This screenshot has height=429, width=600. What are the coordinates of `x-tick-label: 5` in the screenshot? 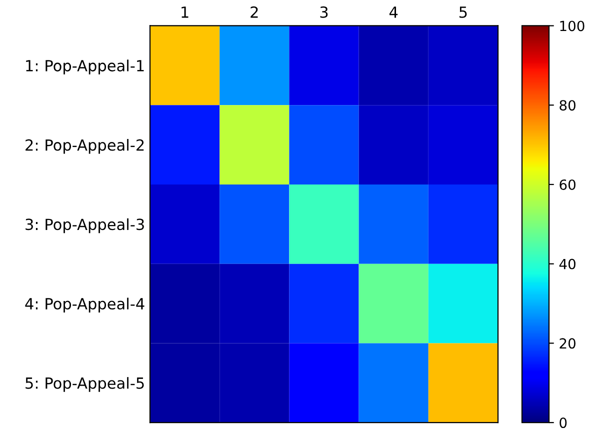 It's located at (463, 12).